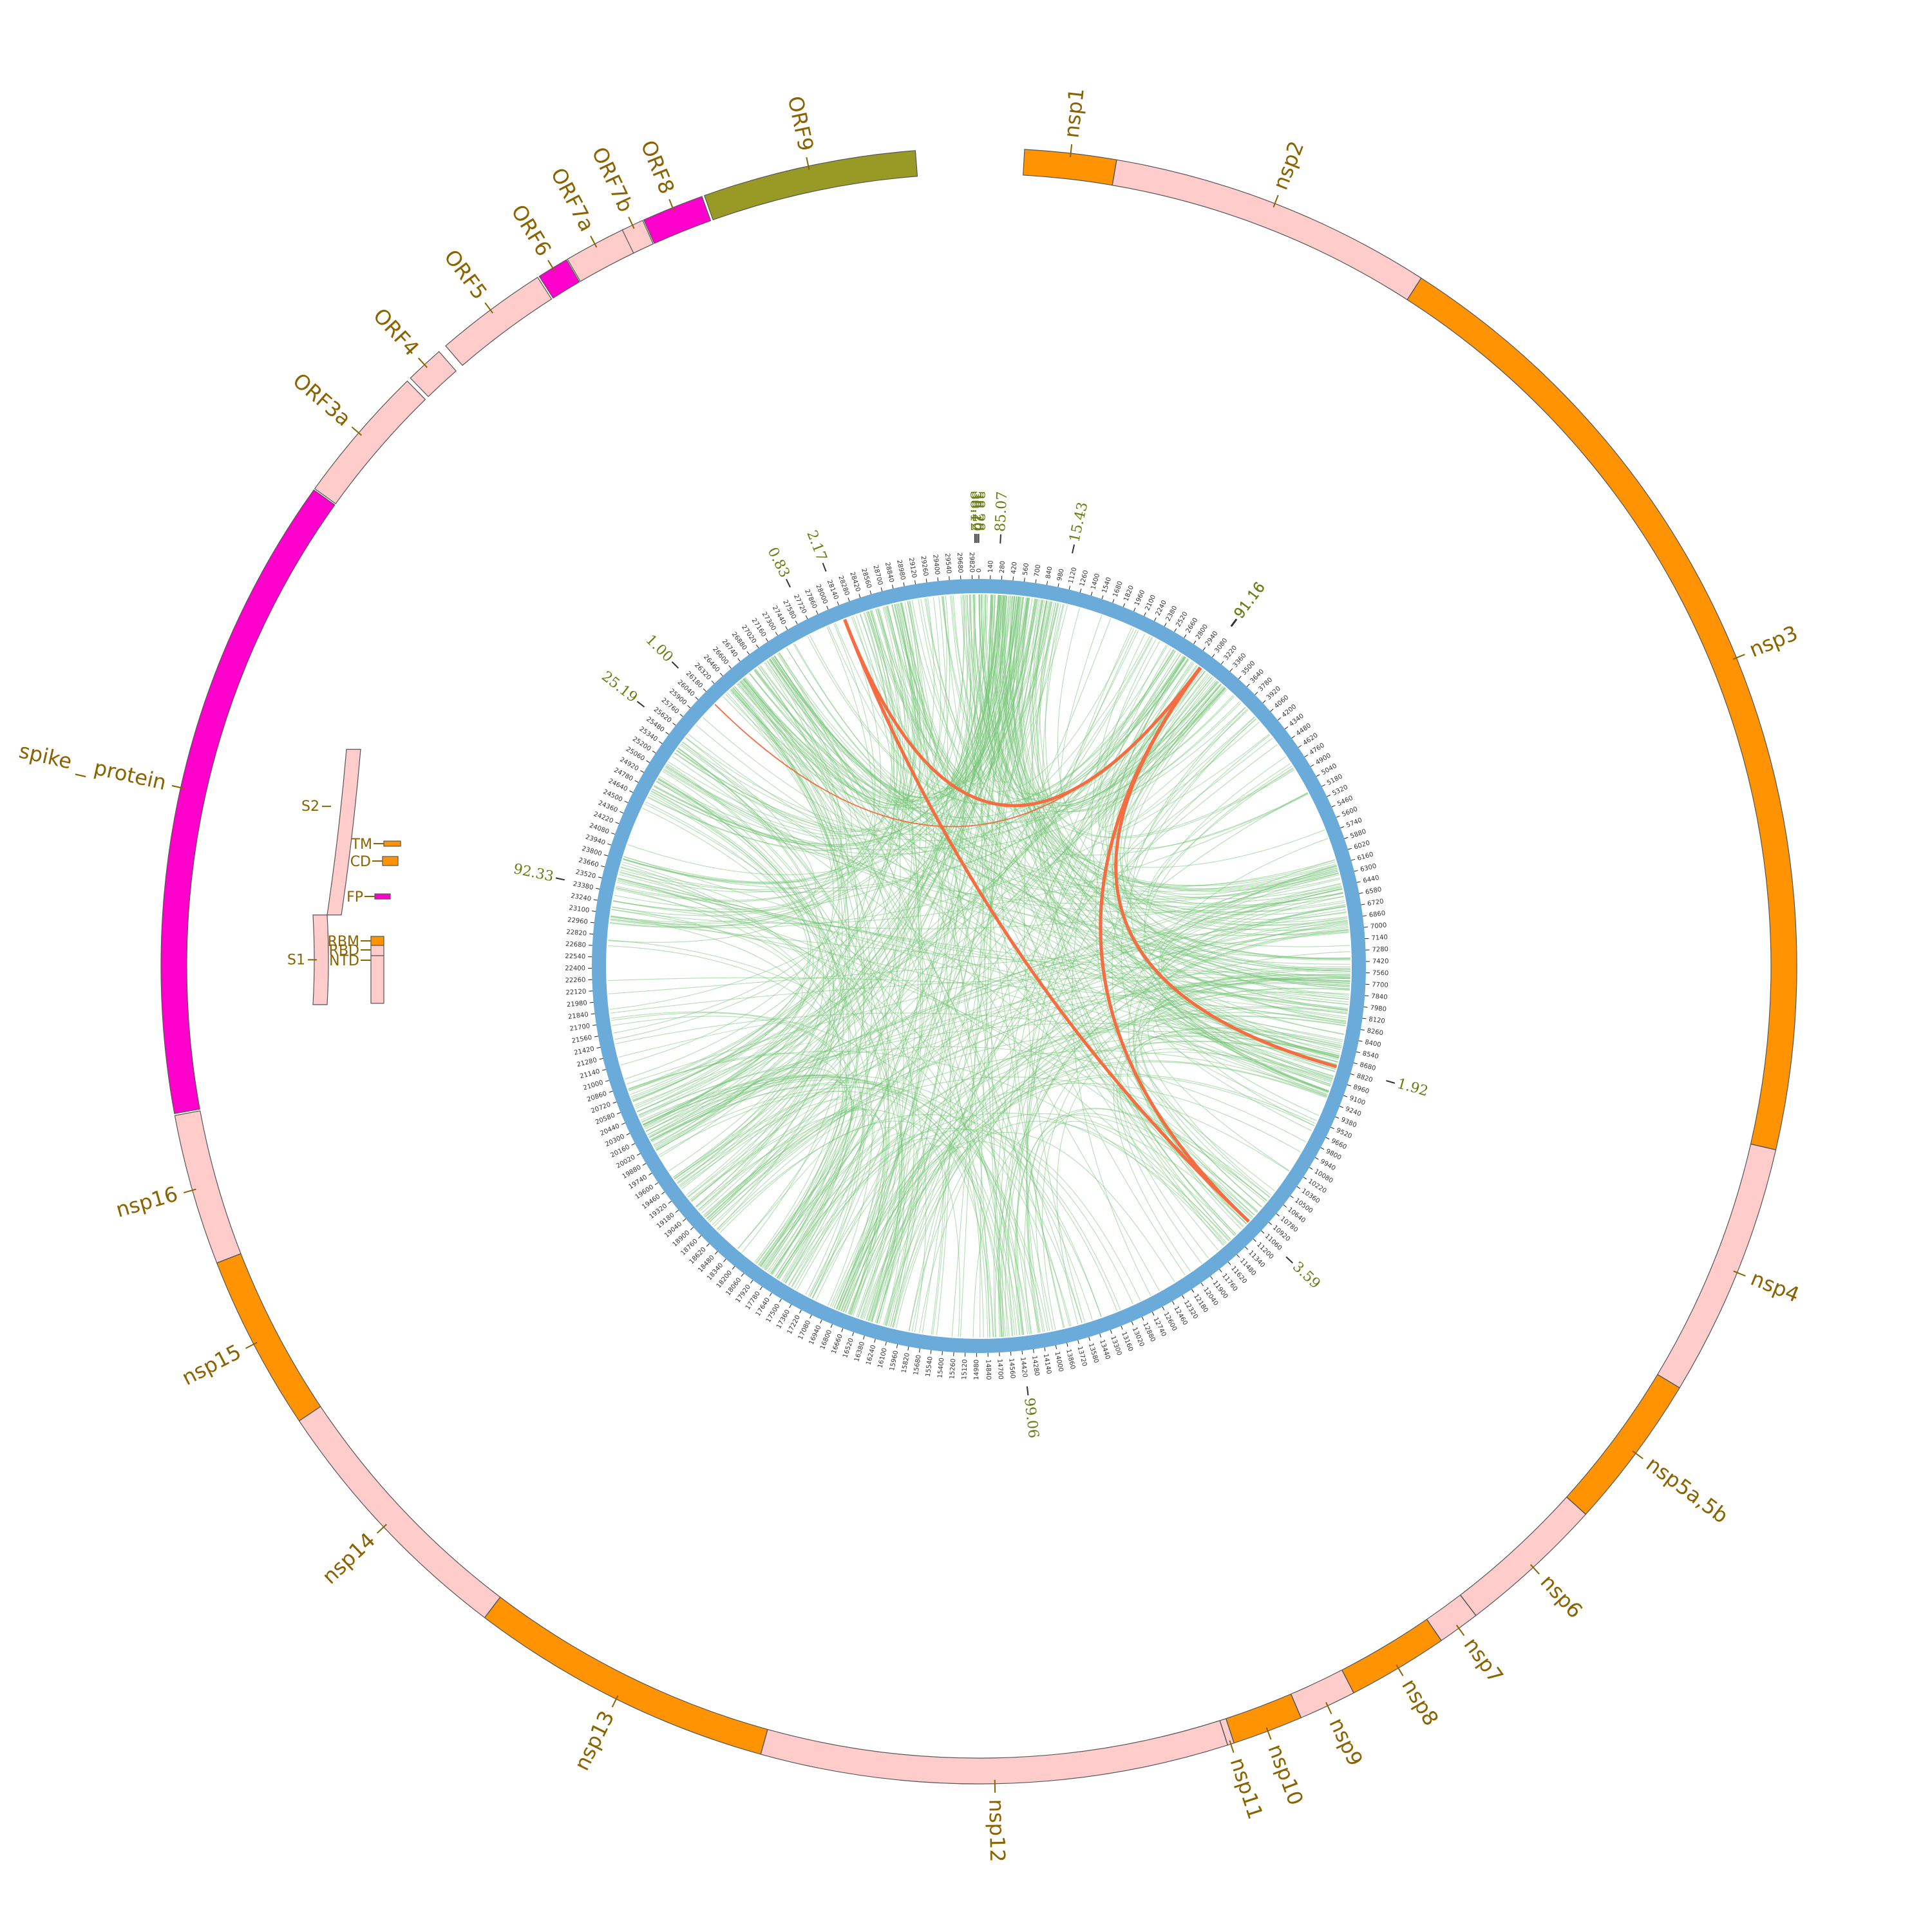 Image resolution: width=1932 pixels, height=1932 pixels. Describe the element at coordinates (296, 960) in the screenshot. I see `spike-subunit-label-s1: S1` at that location.